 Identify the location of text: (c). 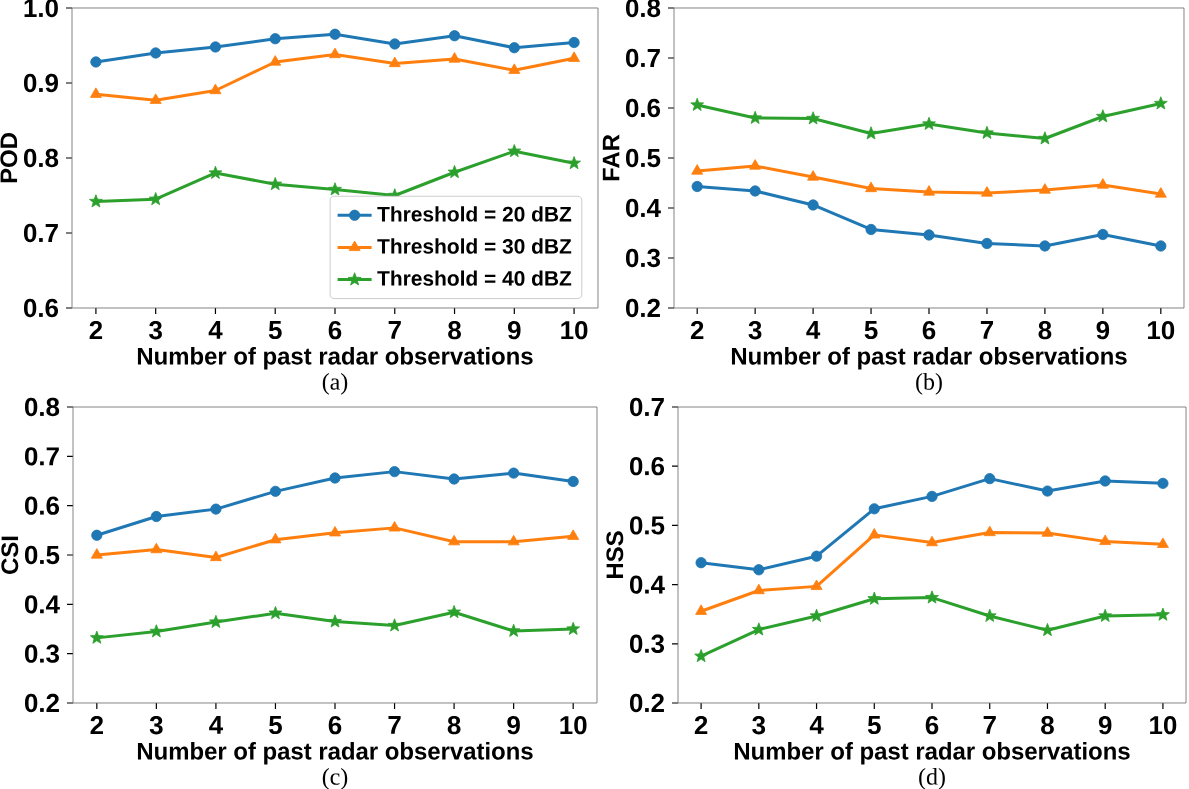
(335, 778).